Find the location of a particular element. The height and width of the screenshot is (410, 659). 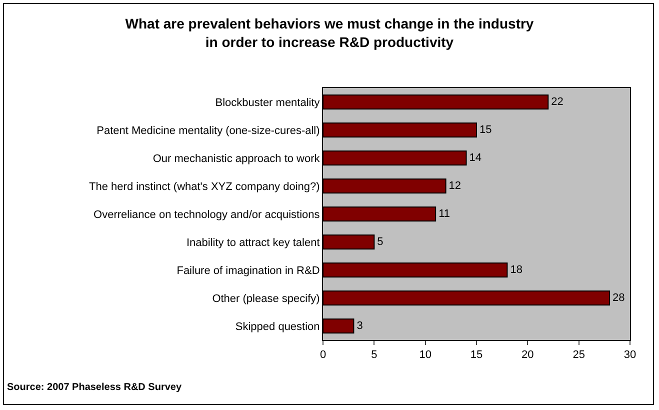

data-label: 5 is located at coordinates (380, 242).